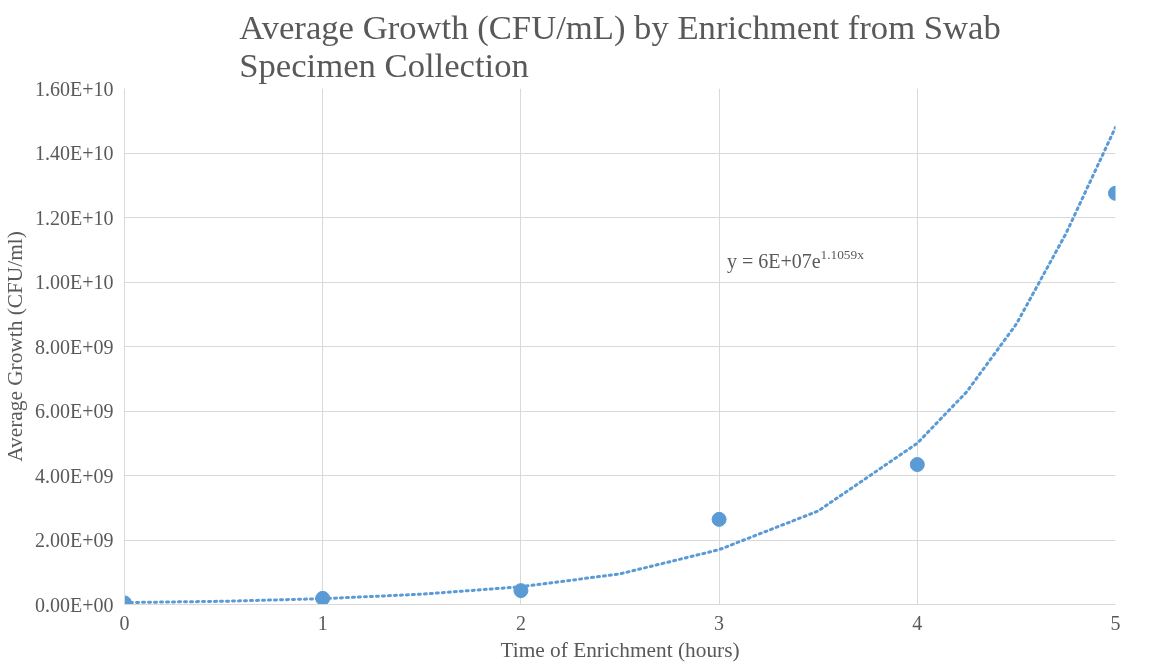  Describe the element at coordinates (1115, 622) in the screenshot. I see `x-tick-label: 5` at that location.